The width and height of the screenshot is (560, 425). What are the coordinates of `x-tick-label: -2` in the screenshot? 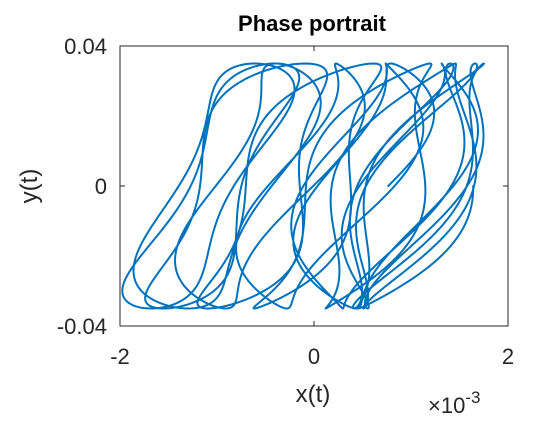 It's located at (120, 356).